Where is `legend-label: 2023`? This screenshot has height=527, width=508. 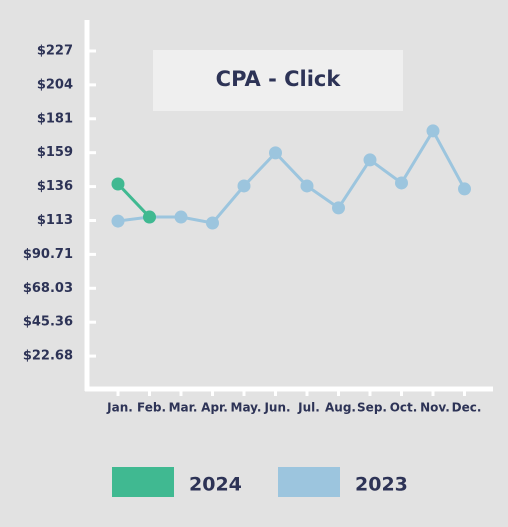
legend-label: 2023 is located at coordinates (381, 485).